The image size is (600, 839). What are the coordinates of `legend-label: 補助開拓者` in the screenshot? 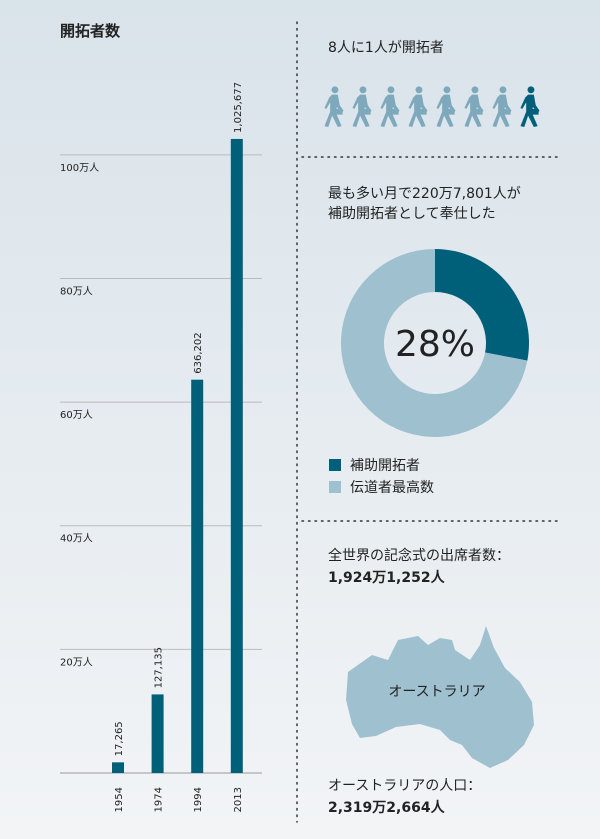 It's located at (385, 466).